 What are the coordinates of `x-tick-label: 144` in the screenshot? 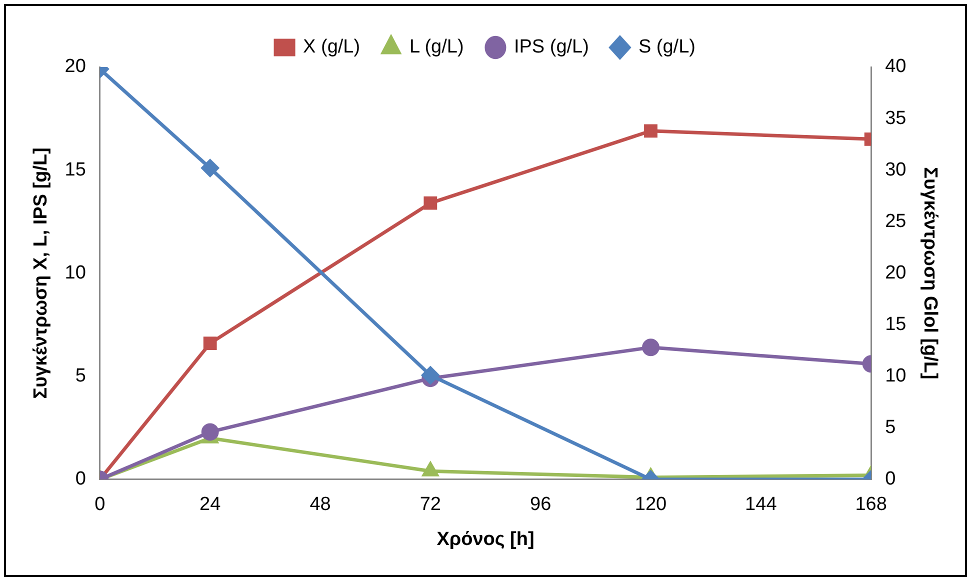 It's located at (761, 505).